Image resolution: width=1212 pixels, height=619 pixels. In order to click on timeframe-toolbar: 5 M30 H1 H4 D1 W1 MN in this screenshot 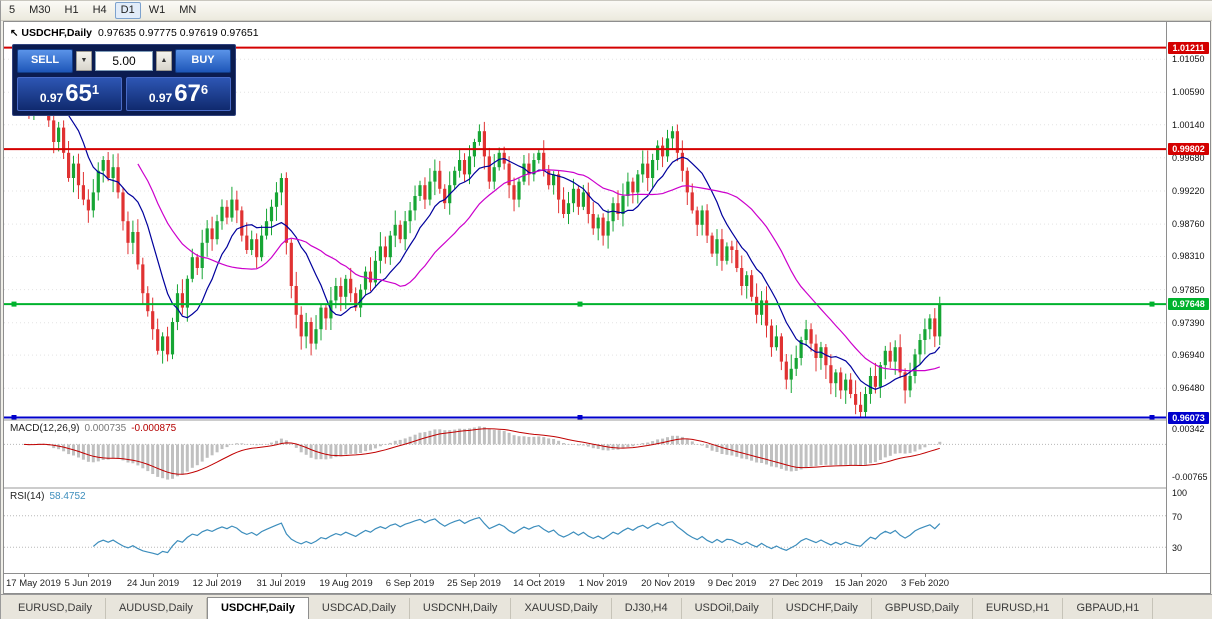, I will do `click(606, 11)`.